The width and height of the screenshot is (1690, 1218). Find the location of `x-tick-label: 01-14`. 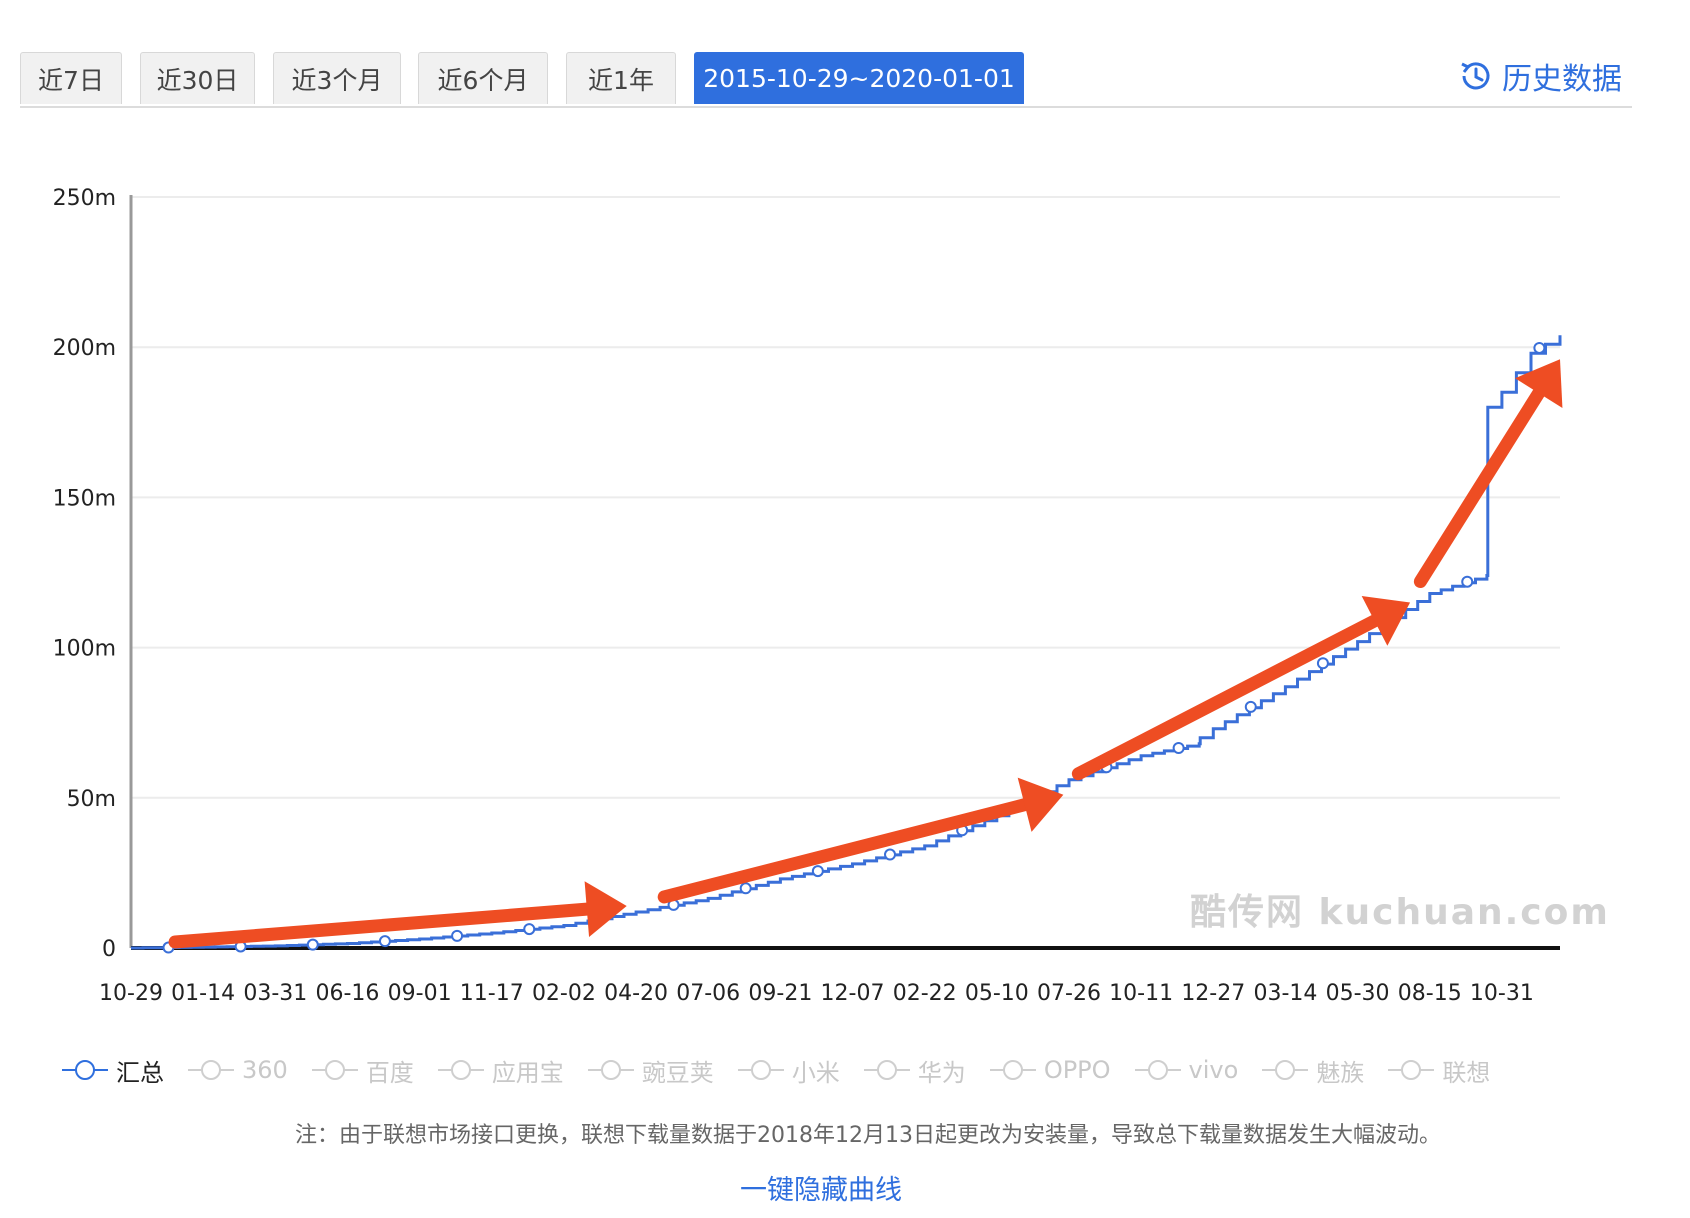

x-tick-label: 01-14 is located at coordinates (203, 993).